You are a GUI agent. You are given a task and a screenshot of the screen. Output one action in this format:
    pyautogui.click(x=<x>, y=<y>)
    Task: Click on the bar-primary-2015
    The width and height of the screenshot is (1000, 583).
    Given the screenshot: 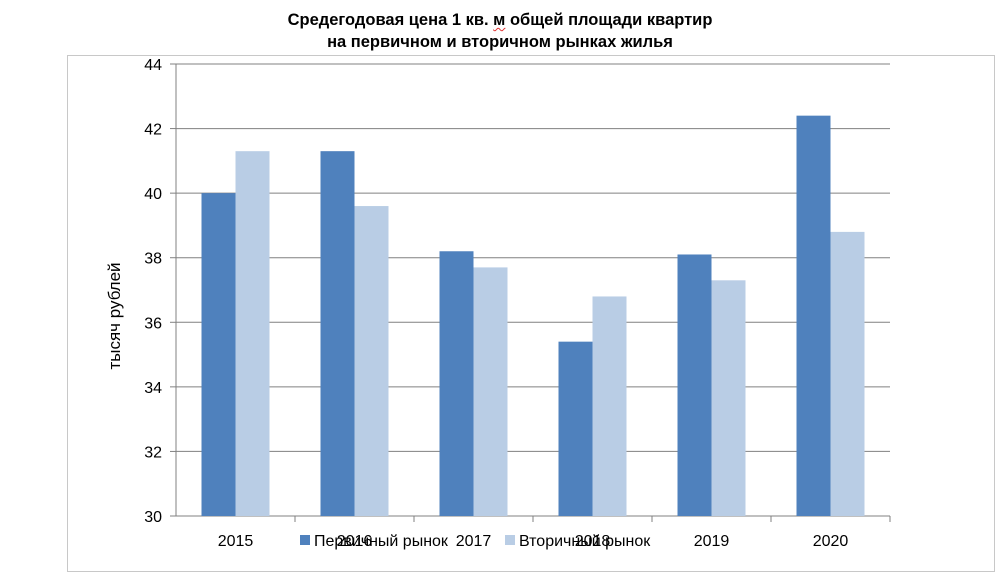 What is the action you would take?
    pyautogui.click(x=218, y=354)
    